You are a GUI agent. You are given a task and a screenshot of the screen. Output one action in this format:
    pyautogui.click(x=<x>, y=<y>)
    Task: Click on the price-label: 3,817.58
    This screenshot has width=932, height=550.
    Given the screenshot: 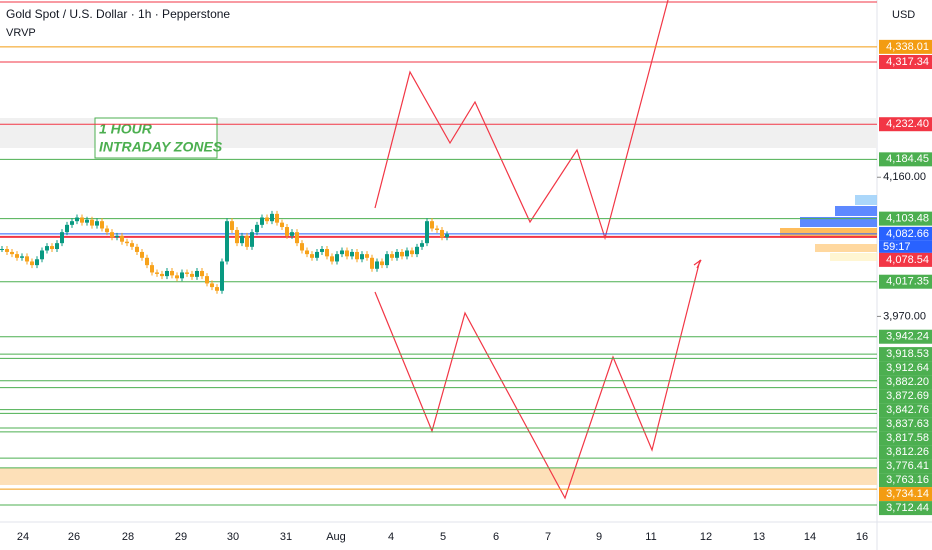 What is the action you would take?
    pyautogui.click(x=907, y=438)
    